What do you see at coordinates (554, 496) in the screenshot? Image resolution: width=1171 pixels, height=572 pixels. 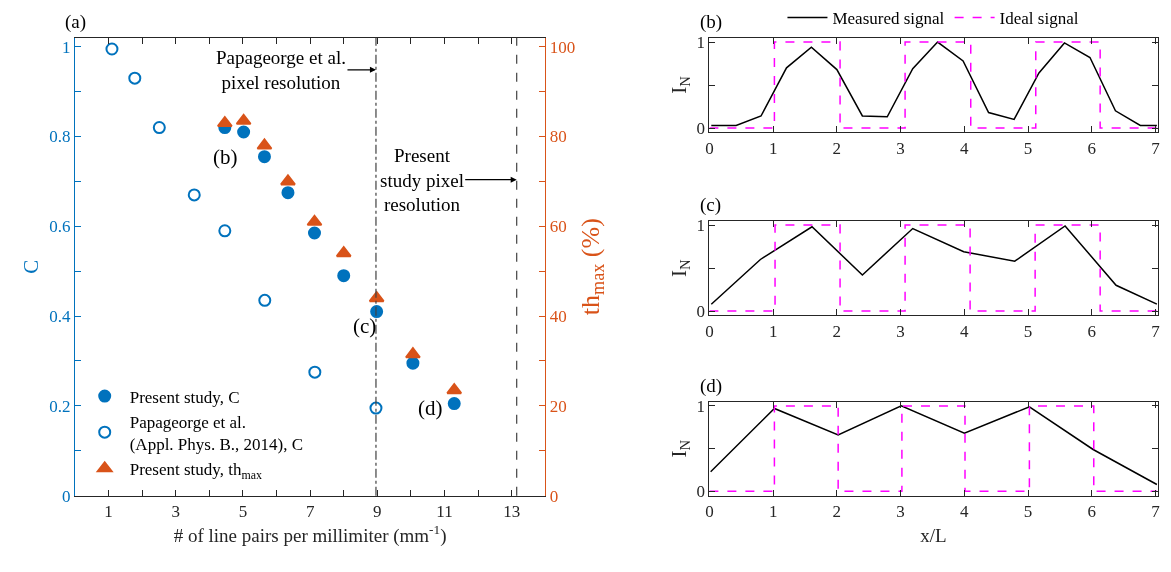 I see `y2-tick-label: 0` at bounding box center [554, 496].